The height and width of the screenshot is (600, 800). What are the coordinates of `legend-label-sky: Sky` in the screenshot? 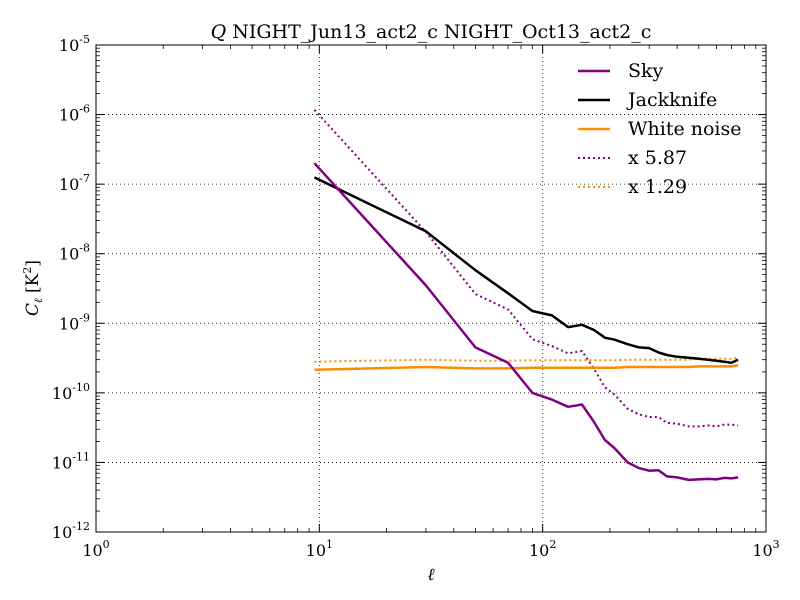 It's located at (646, 71).